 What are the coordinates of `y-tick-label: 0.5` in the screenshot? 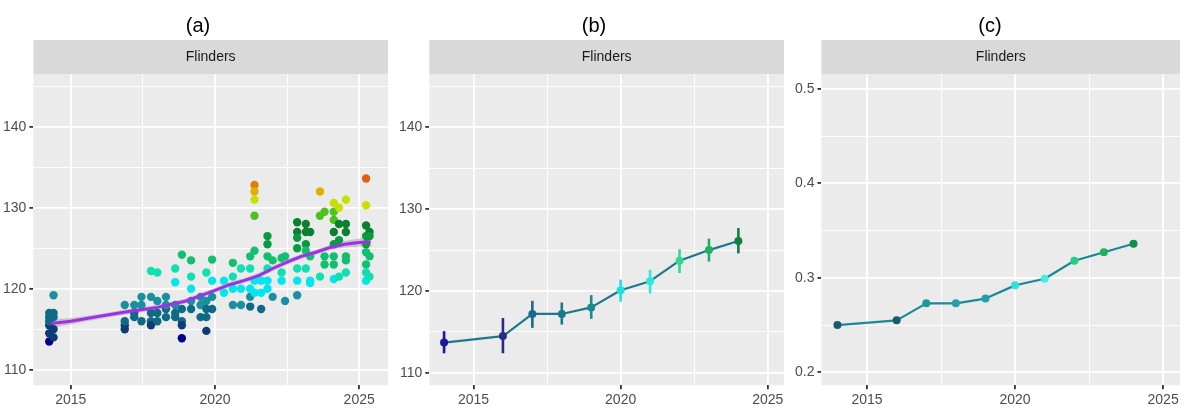 It's located at (804, 87).